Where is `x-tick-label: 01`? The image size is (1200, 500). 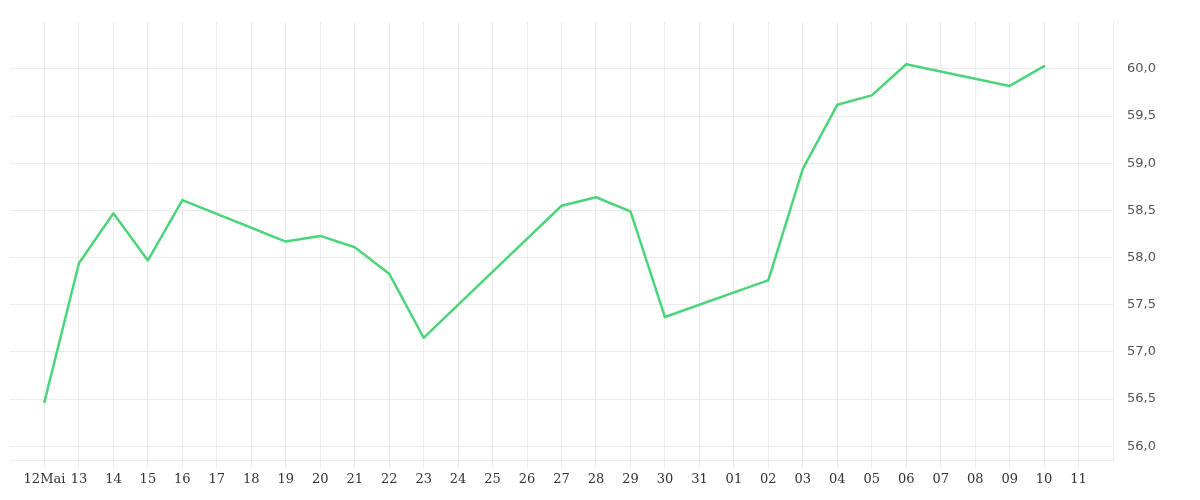
x-tick-label: 01 is located at coordinates (734, 478).